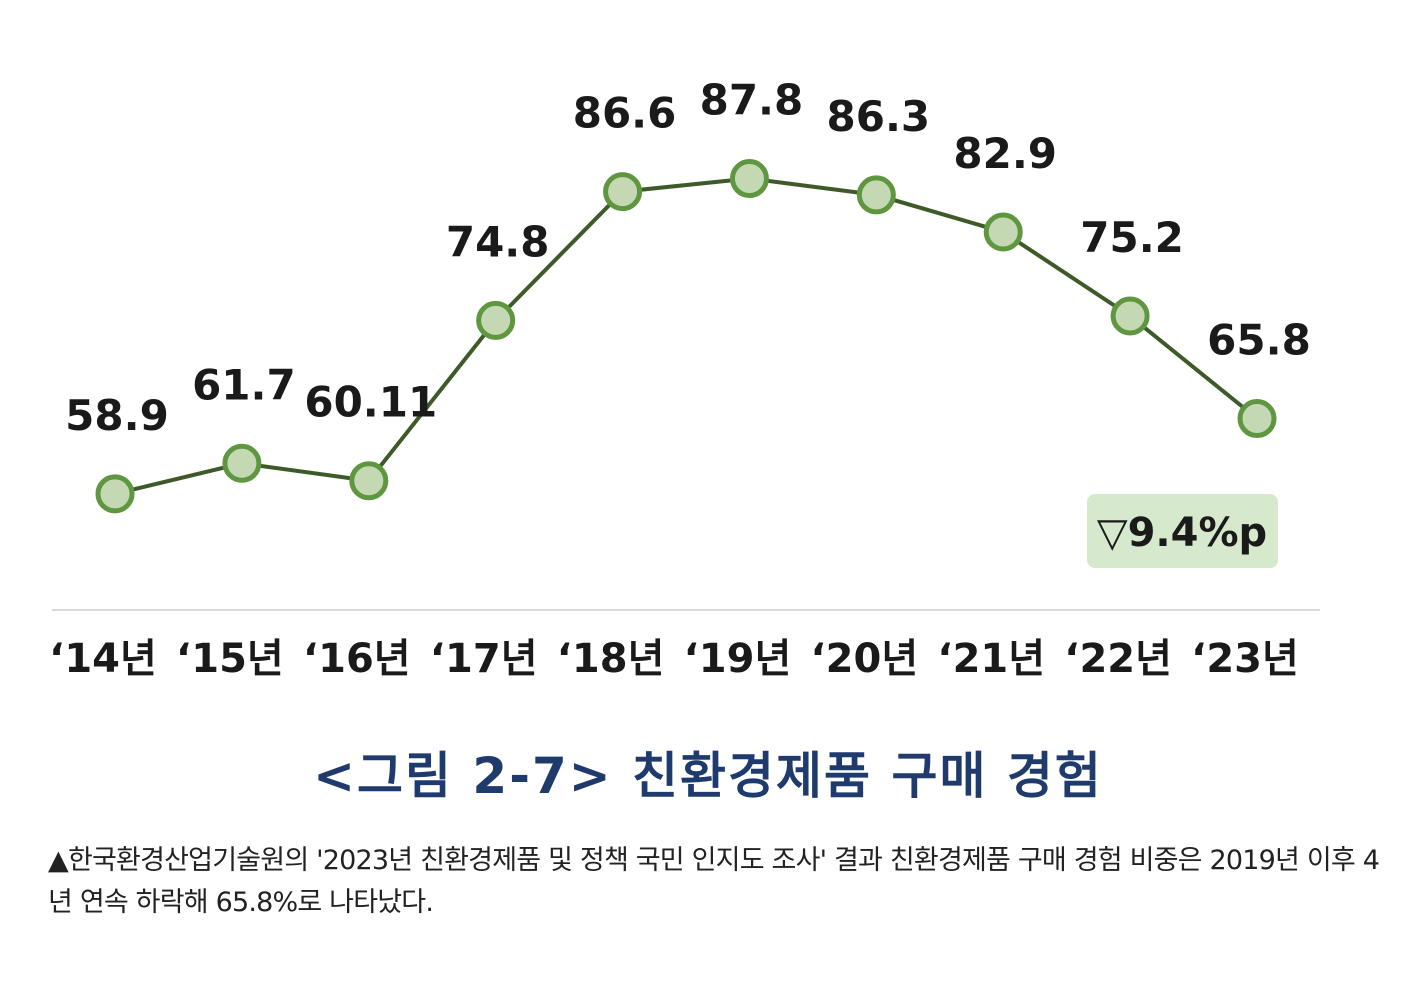  I want to click on x-tick-label: ‘17년, so click(484, 659).